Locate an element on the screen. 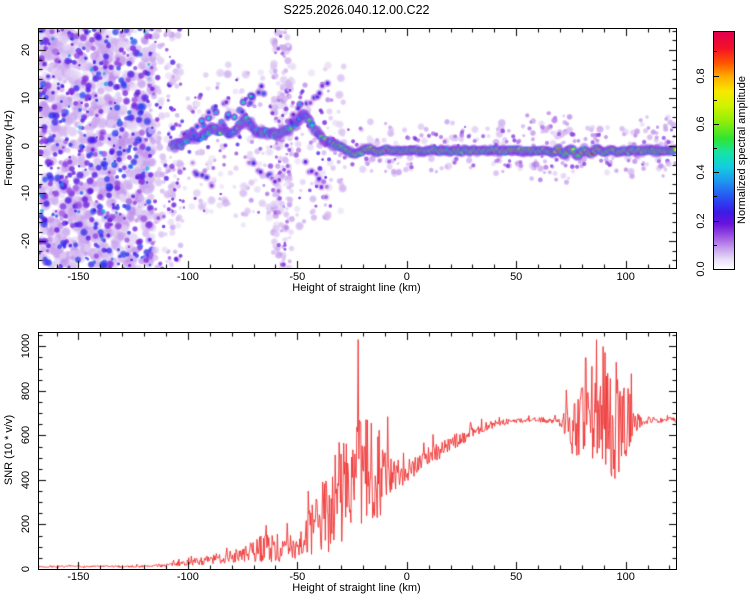  plot-title: S225.2026.040.12.00.C22 is located at coordinates (356, 10).